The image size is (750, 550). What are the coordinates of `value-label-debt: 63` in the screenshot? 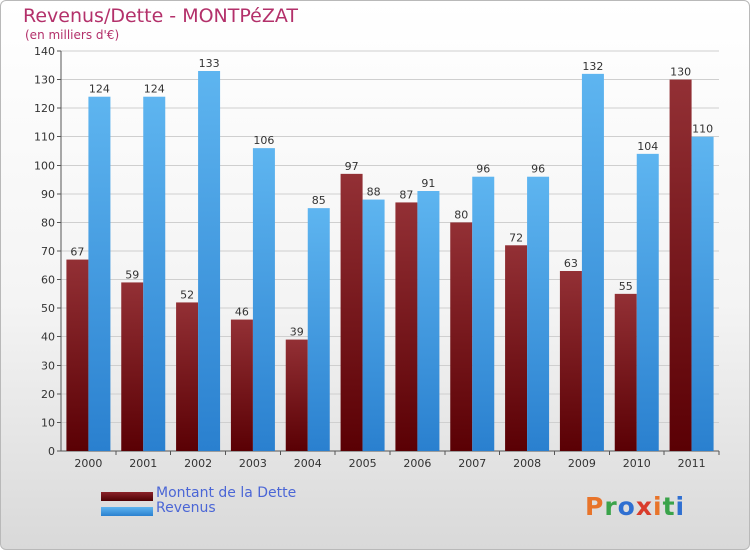 It's located at (571, 263).